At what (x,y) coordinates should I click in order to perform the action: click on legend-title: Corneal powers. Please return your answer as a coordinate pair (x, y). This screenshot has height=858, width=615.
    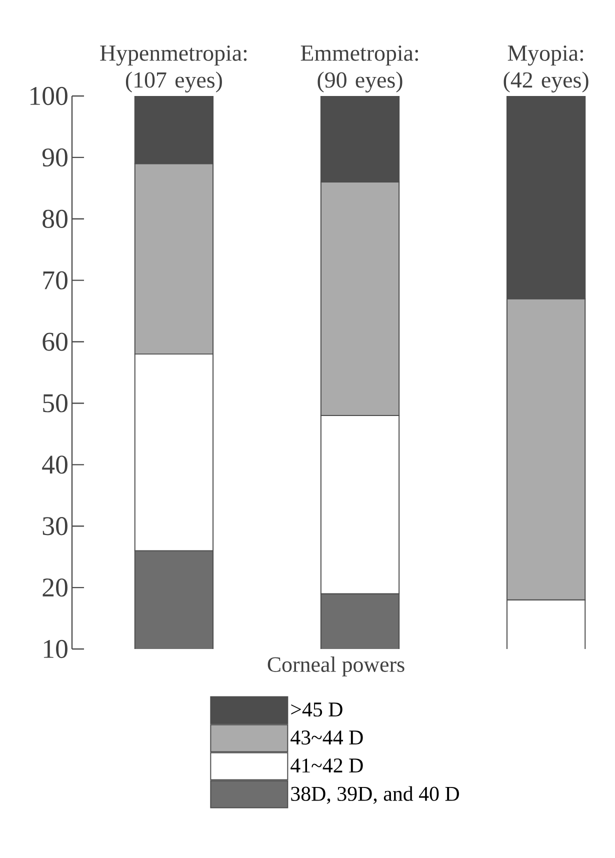
    Looking at the image, I should click on (336, 666).